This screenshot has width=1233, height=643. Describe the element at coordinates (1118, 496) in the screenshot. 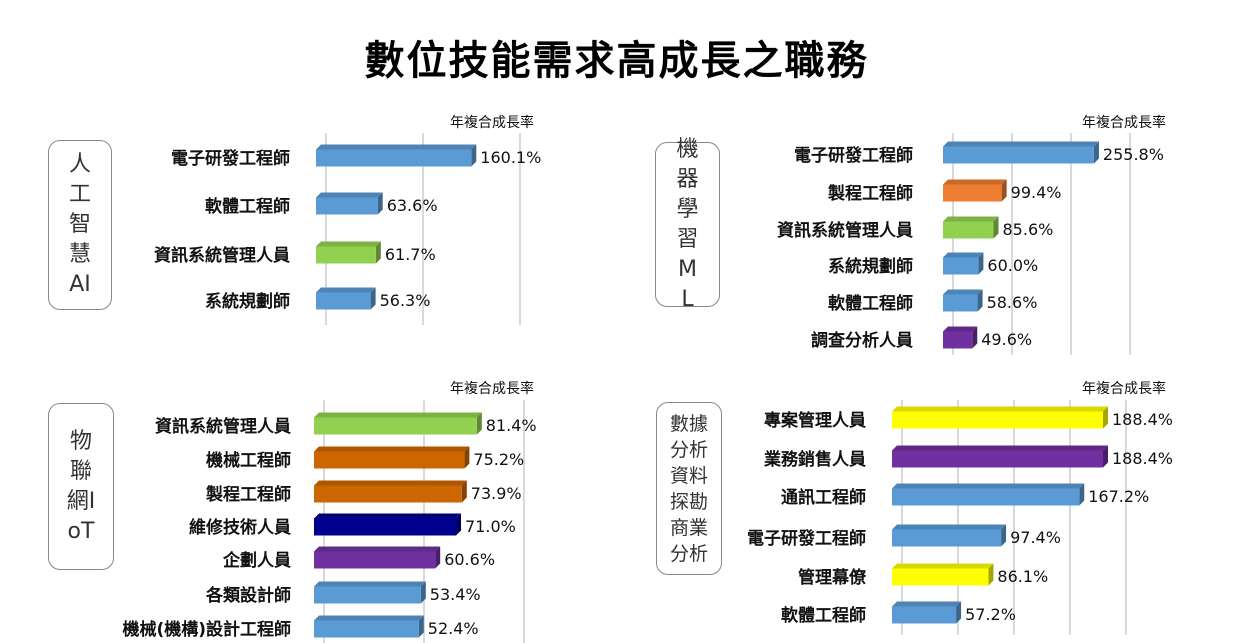

I see `data-label: 167.2%` at that location.